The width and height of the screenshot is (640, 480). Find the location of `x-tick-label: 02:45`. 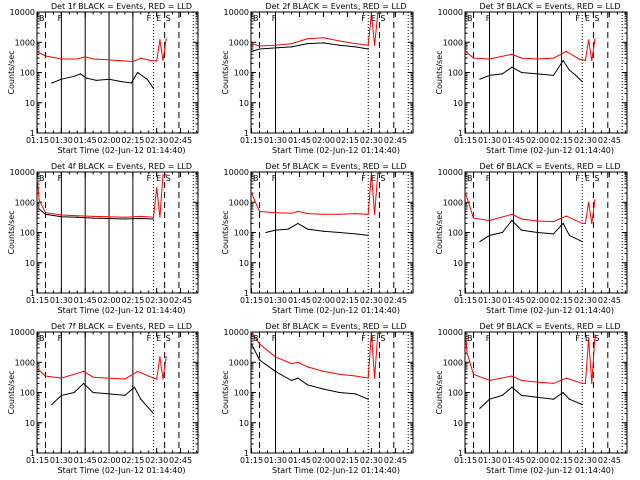

x-tick-label: 02:45 is located at coordinates (180, 460).